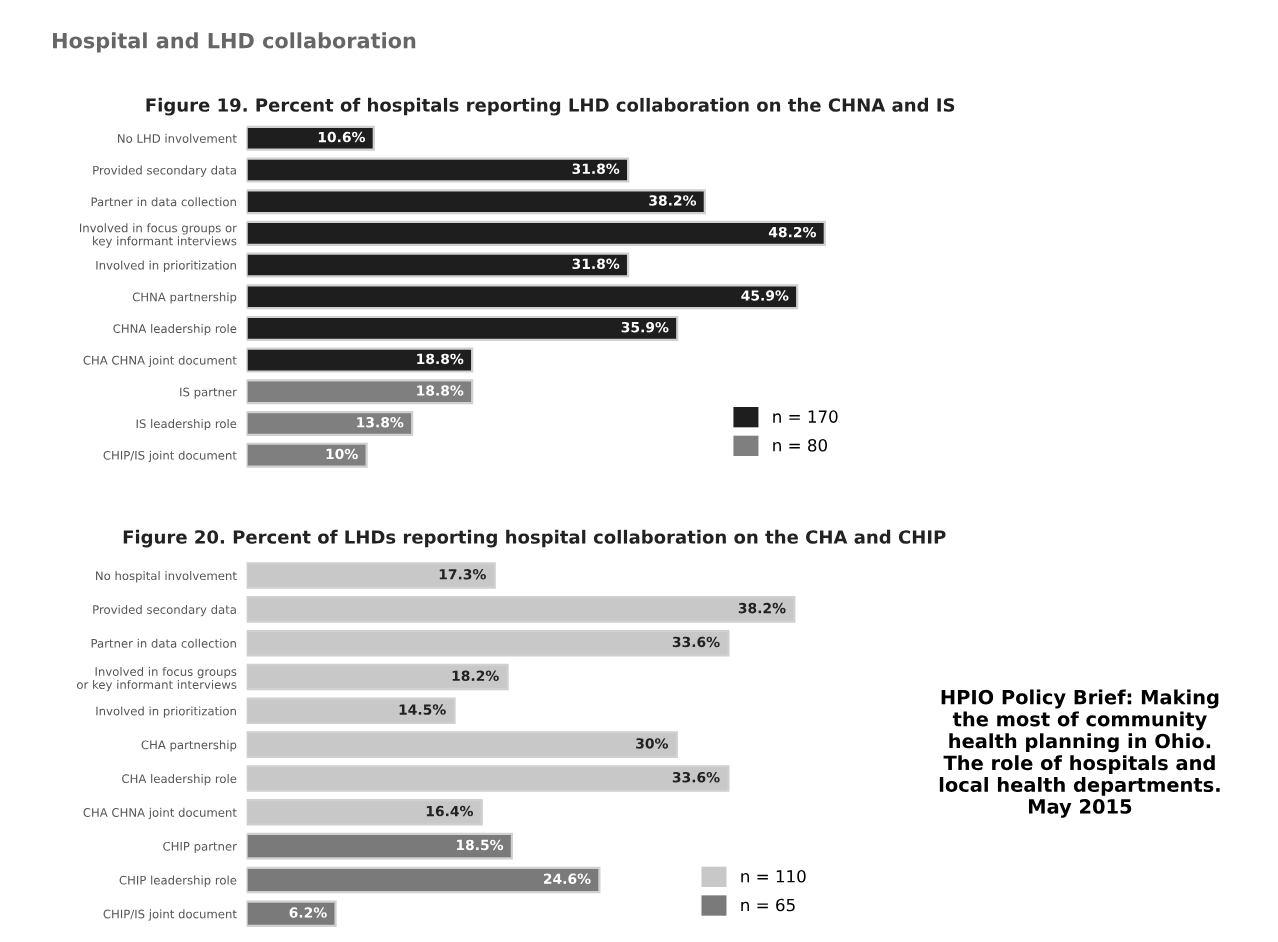 Image resolution: width=1278 pixels, height=942 pixels. Describe the element at coordinates (534, 538) in the screenshot. I see `chart-subtitle: Figure 20. Percent of LHDs reporting hospital collaboration on the CHA and CHIP` at that location.